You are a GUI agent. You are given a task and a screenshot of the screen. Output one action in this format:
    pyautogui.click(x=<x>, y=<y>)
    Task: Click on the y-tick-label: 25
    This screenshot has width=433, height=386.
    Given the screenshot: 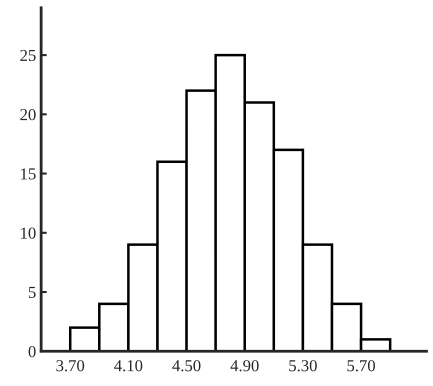 What is the action you would take?
    pyautogui.click(x=28, y=56)
    